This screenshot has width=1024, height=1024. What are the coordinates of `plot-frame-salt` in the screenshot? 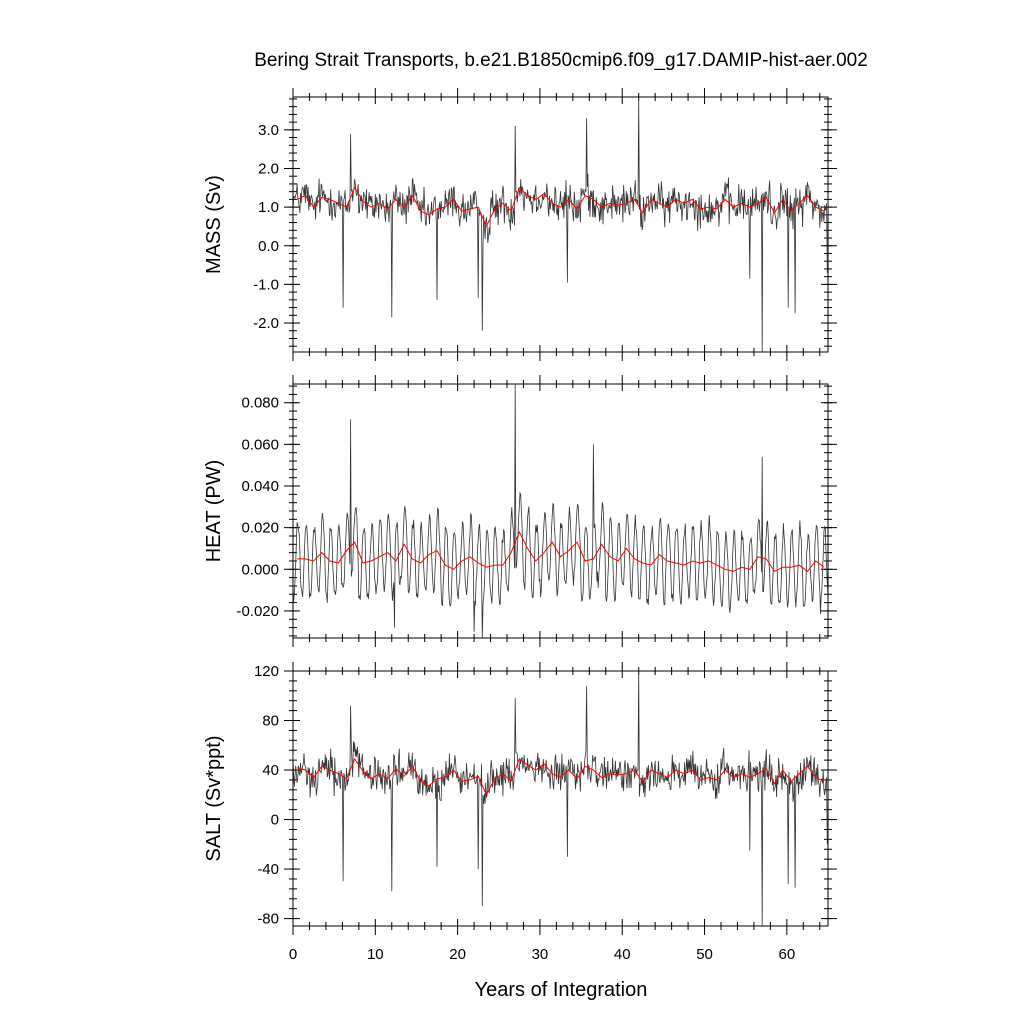 It's located at (560, 798).